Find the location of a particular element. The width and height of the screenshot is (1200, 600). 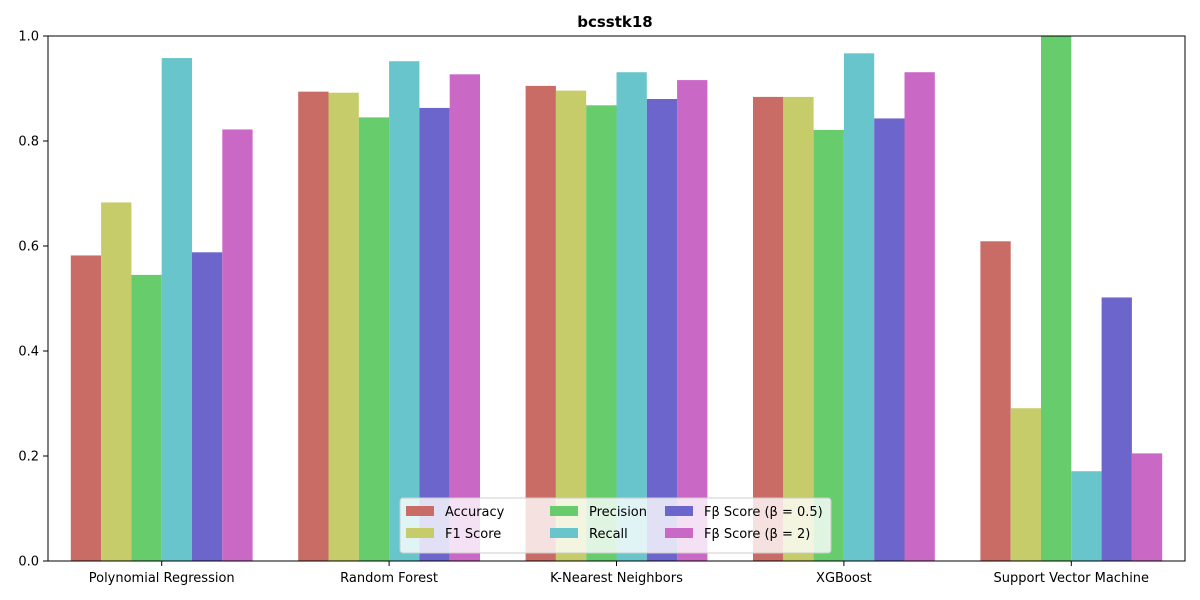

legend-label: Accuracy is located at coordinates (475, 512).